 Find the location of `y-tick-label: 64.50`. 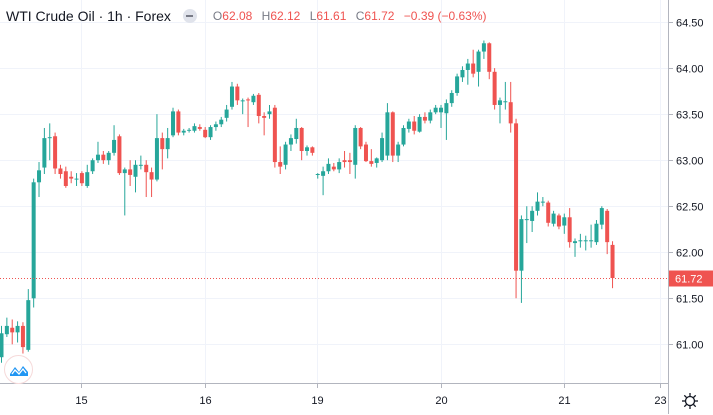

y-tick-label: 64.50 is located at coordinates (690, 24).